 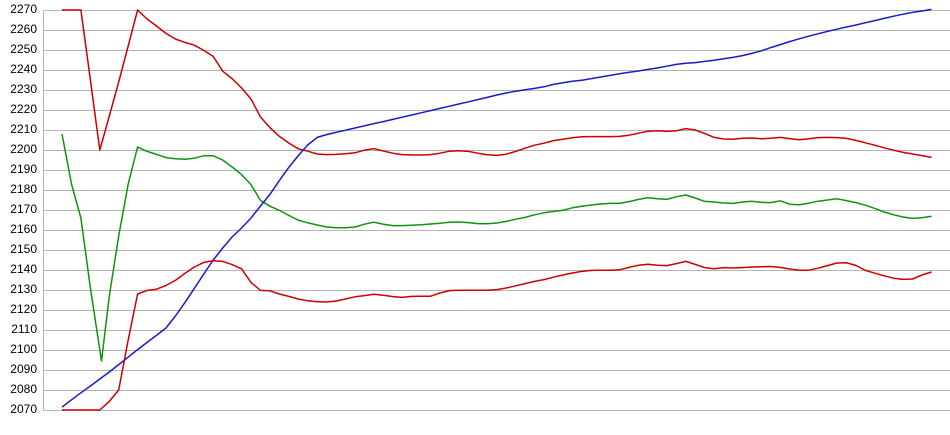 What do you see at coordinates (23, 89) in the screenshot?
I see `svg-text: 2230` at bounding box center [23, 89].